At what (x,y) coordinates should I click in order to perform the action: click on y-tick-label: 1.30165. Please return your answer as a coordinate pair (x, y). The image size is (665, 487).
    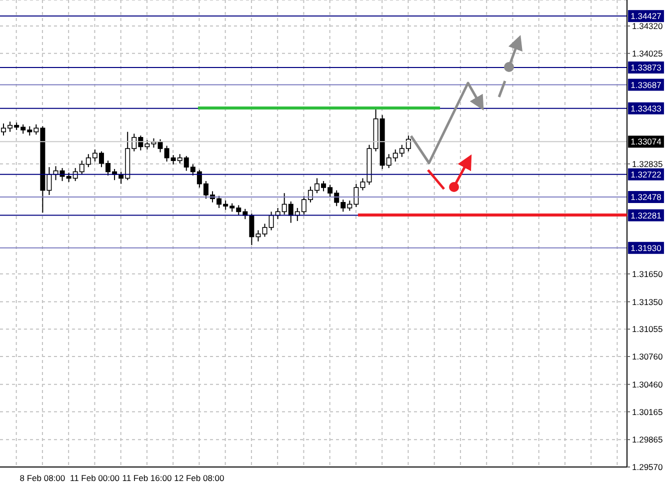
    Looking at the image, I should click on (647, 411).